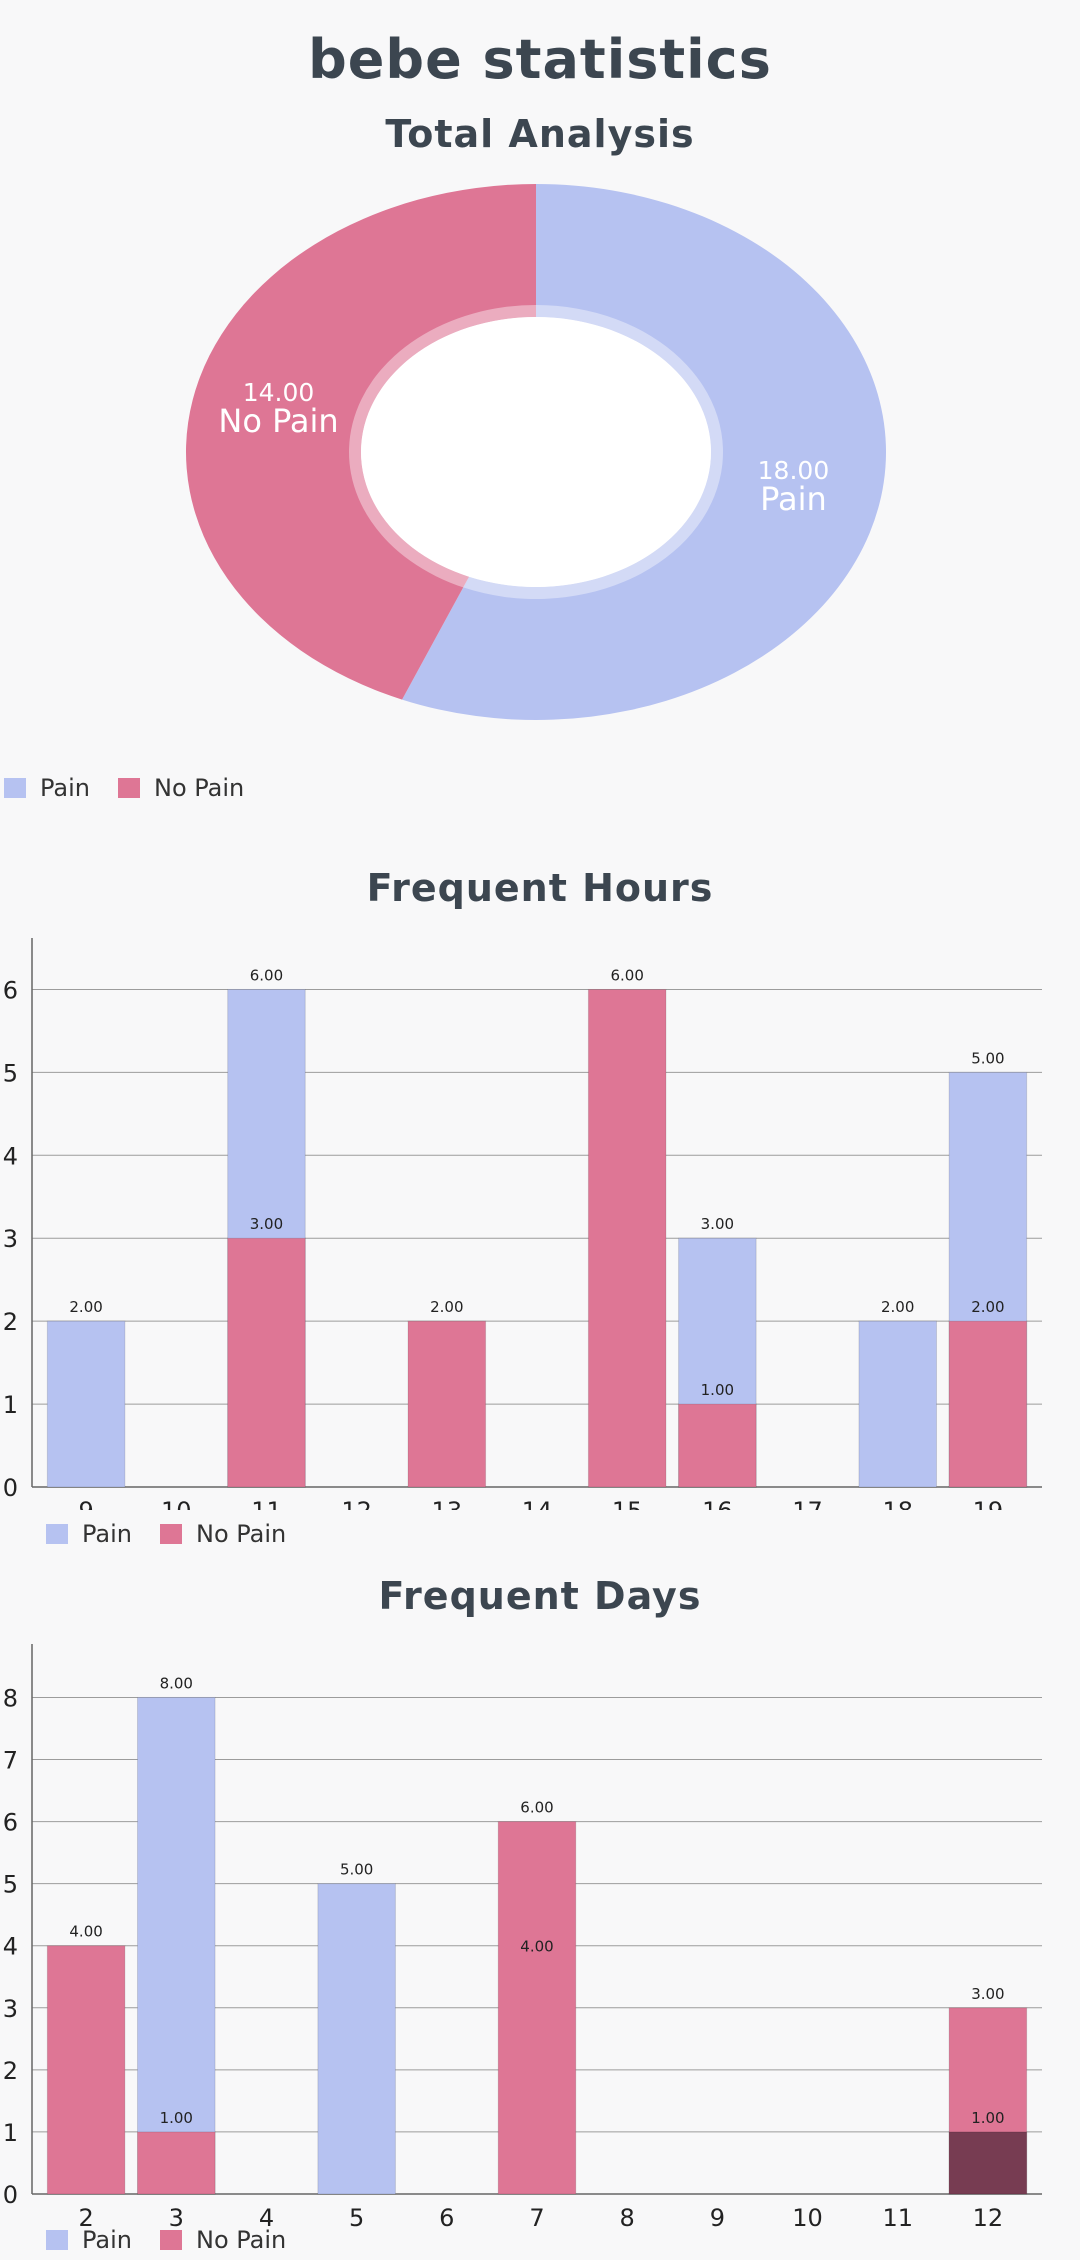 The height and width of the screenshot is (2260, 1080). I want to click on frequent-hours-legend: Pain No Pain, so click(180, 1534).